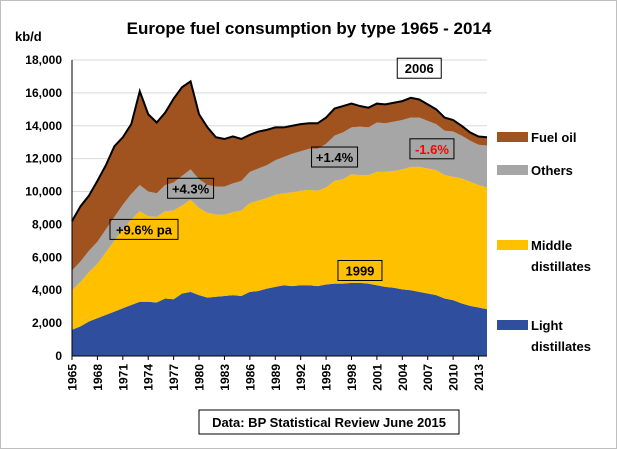 The height and width of the screenshot is (450, 617). Describe the element at coordinates (43, 192) in the screenshot. I see `y-tick-label: 10,000` at that location.